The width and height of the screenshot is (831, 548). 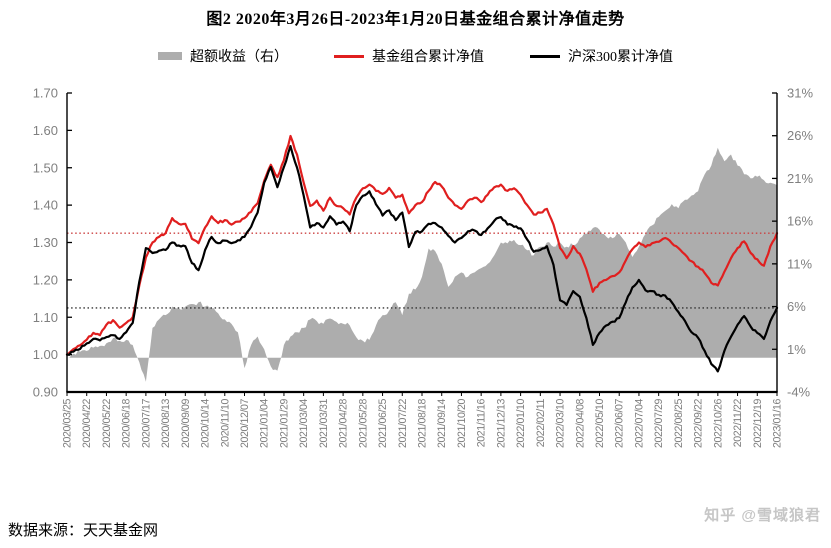 I want to click on svg-text: 2021/01/04, so click(x=265, y=424).